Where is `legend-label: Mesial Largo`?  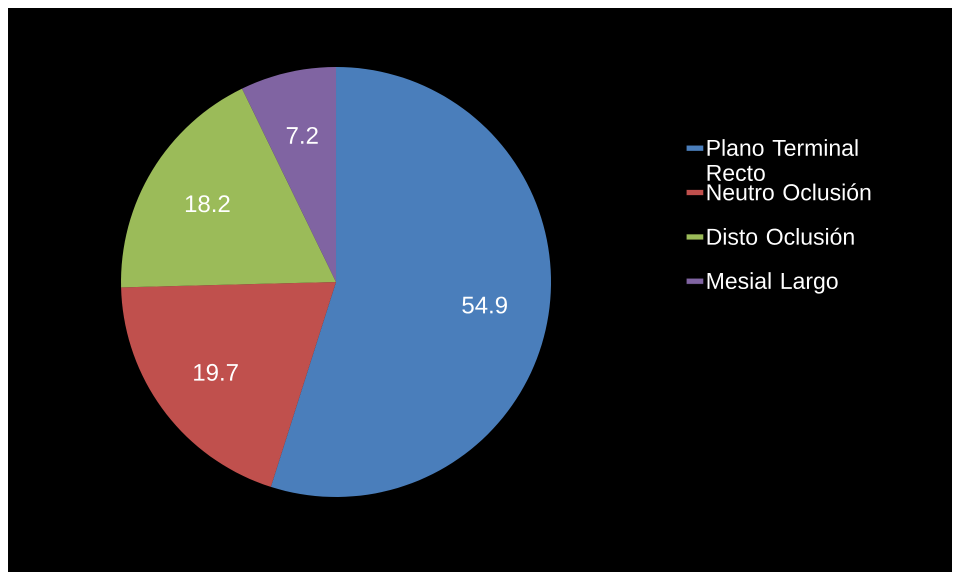 legend-label: Mesial Largo is located at coordinates (773, 283).